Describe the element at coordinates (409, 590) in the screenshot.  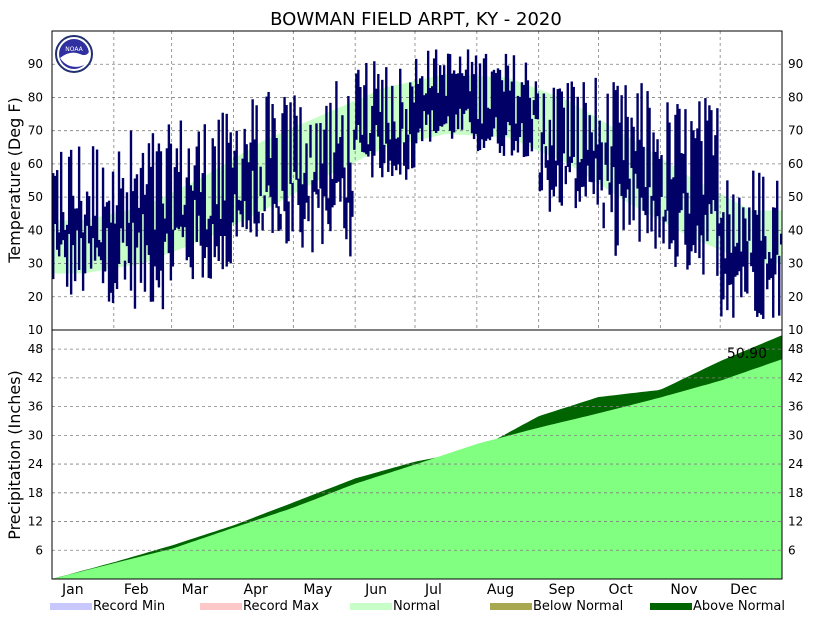
I see `month-labels: Jan Feb Mar Apr May Jun Jul Aug Sep Oct Nov Dec` at that location.